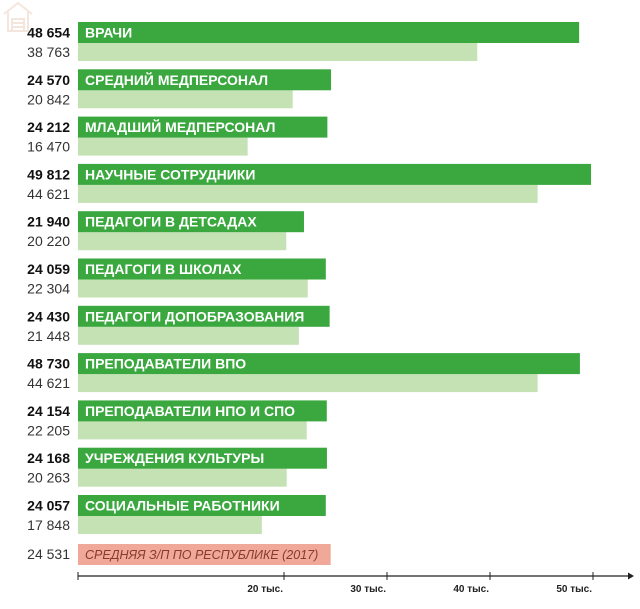 Image resolution: width=640 pixels, height=609 pixels. Describe the element at coordinates (108, 33) in the screenshot. I see `category-label: ВРАЧИ` at that location.